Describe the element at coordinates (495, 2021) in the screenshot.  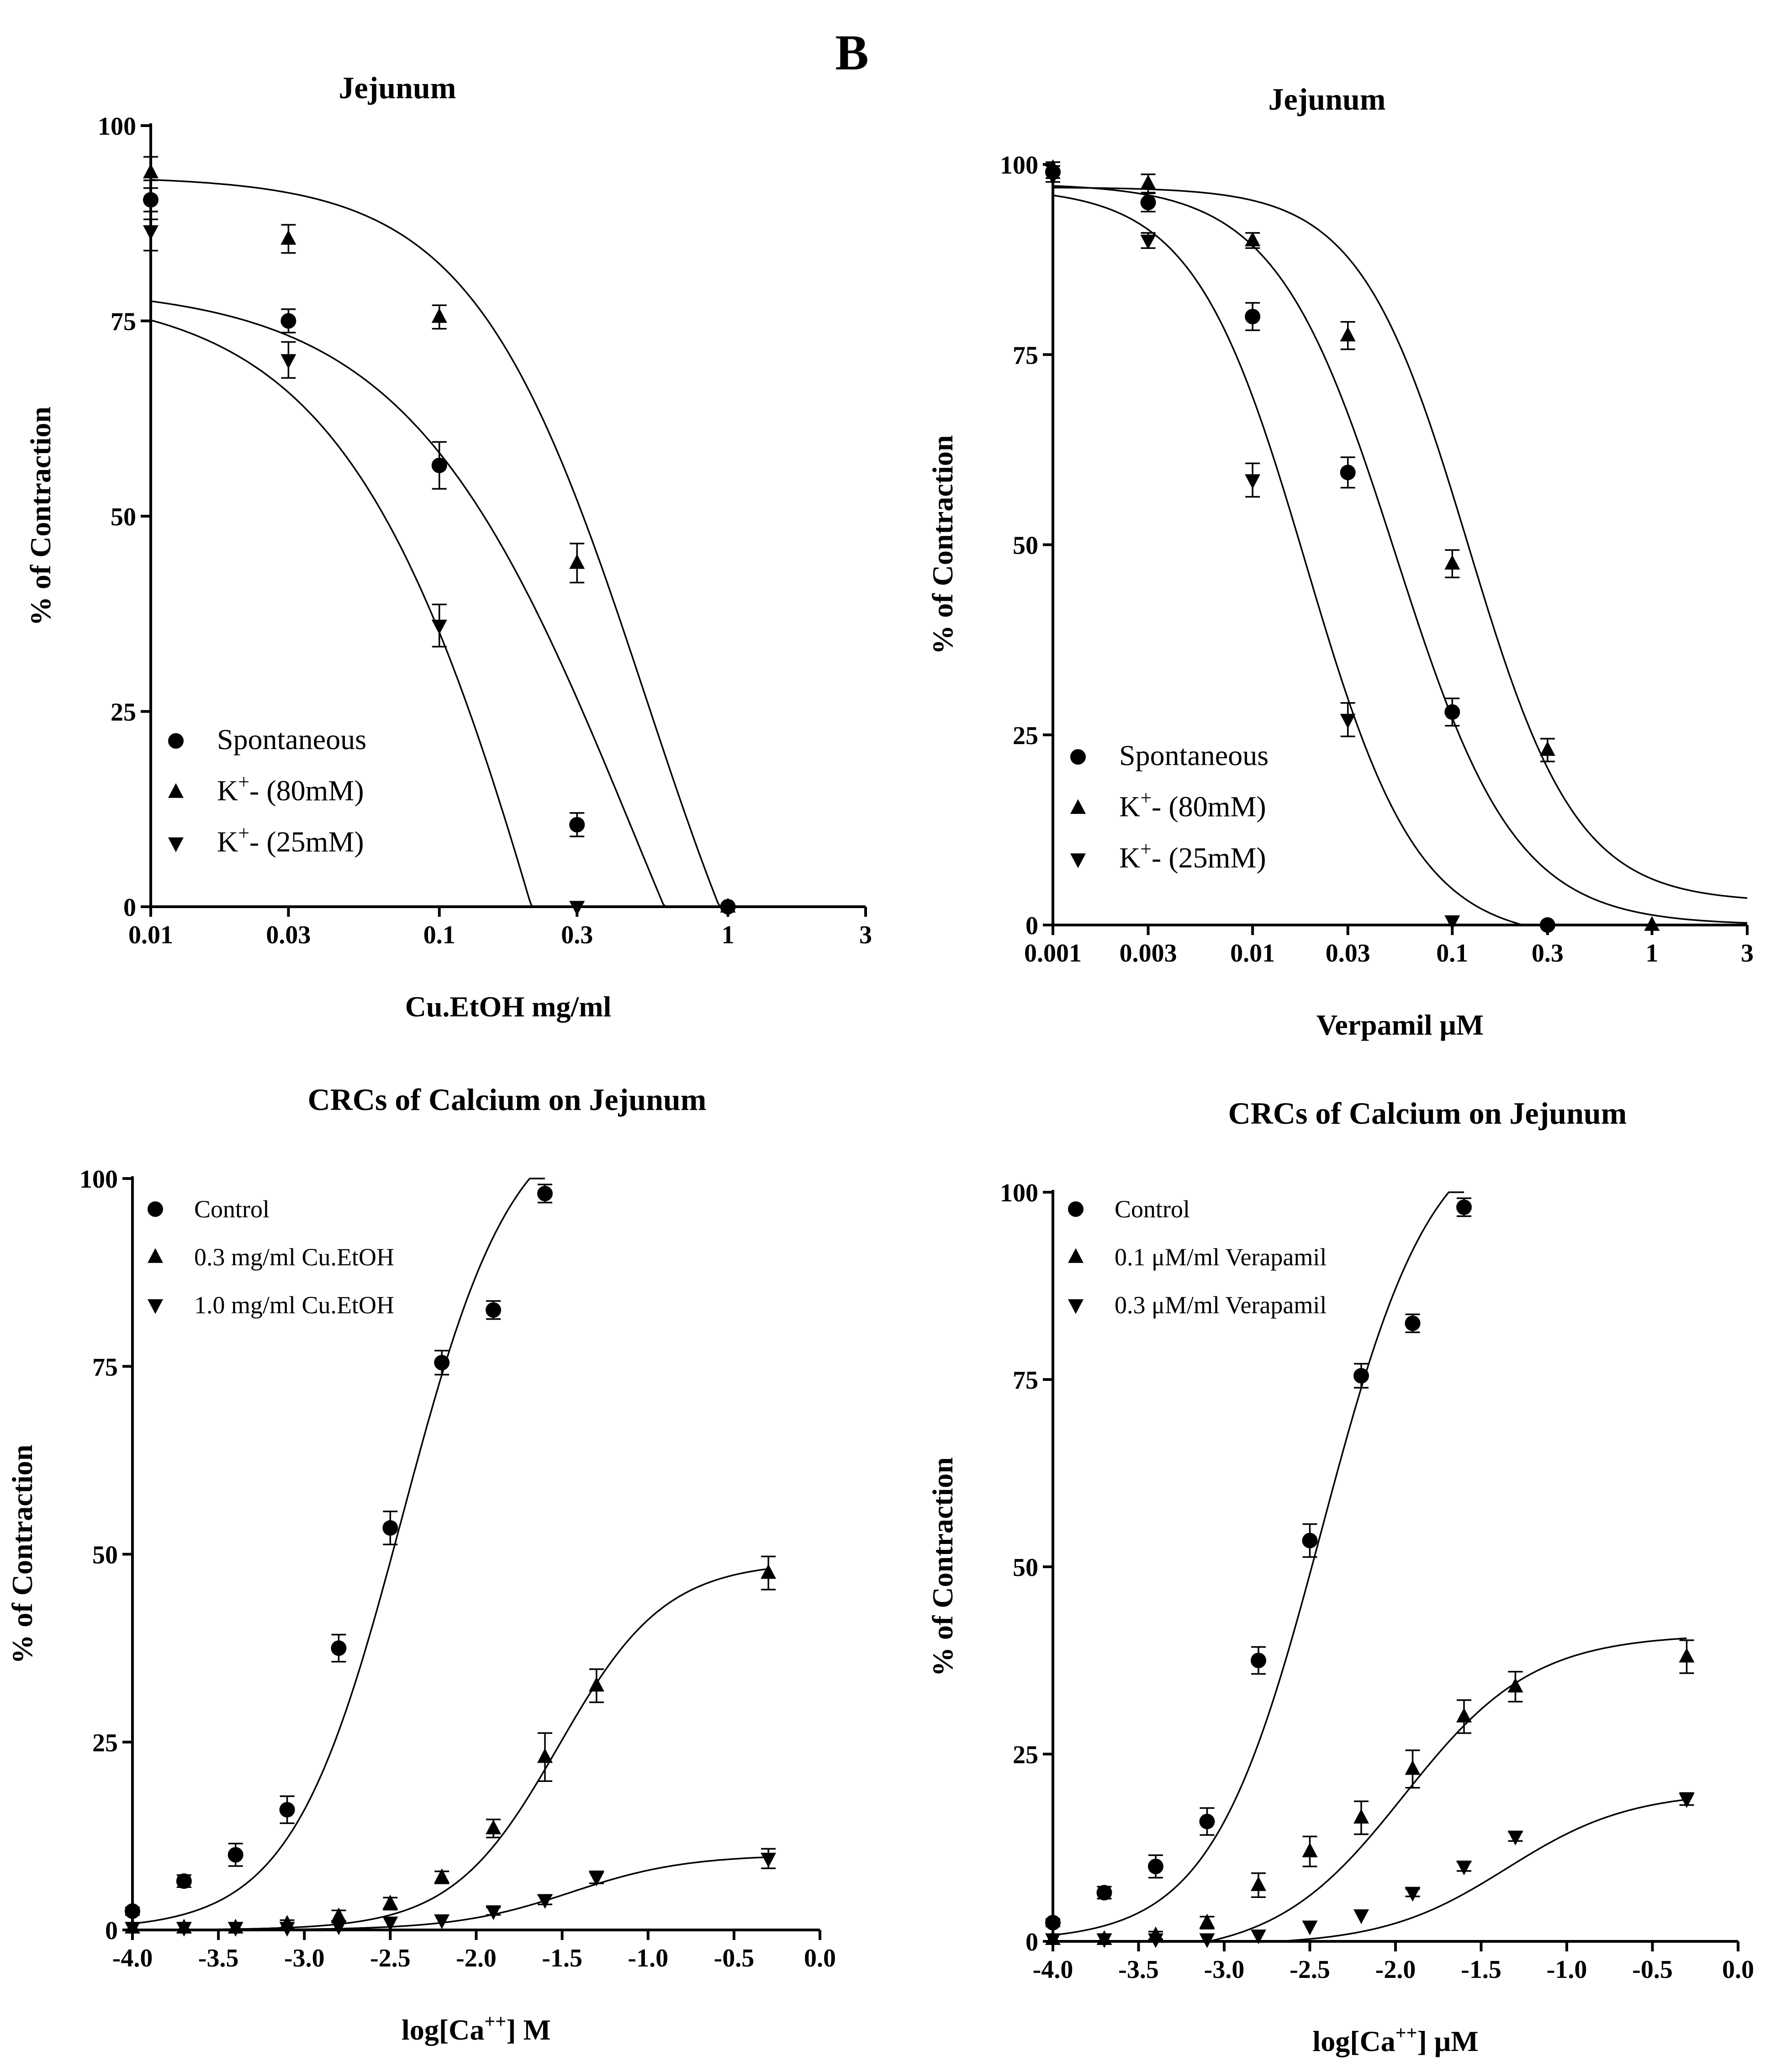
I see `x-axis-label-sup: ++` at that location.